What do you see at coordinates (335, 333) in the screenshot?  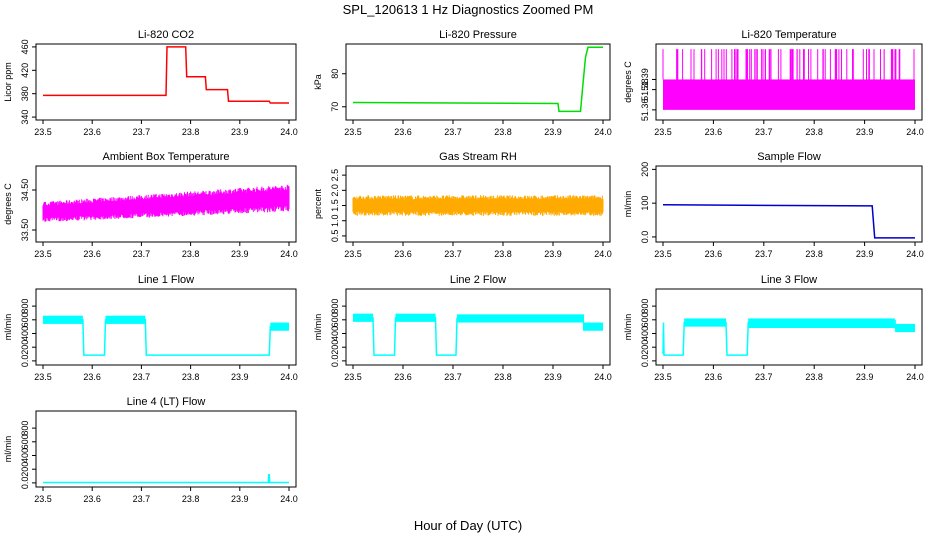 I see `y-tick-label: 400` at bounding box center [335, 333].